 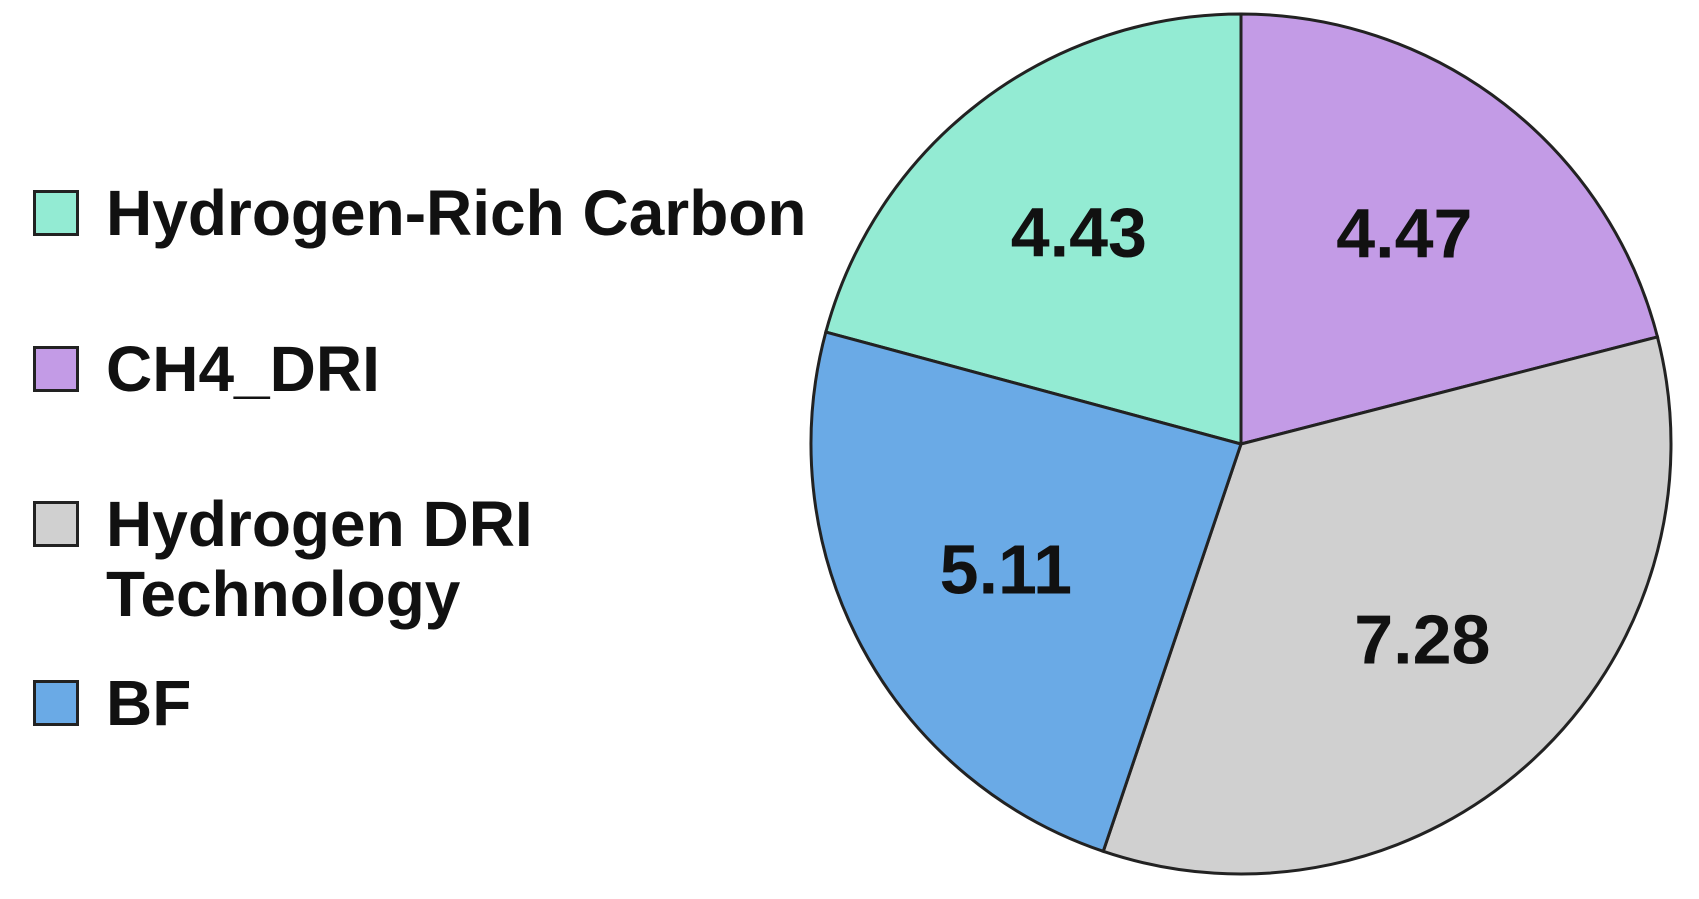 What do you see at coordinates (456, 213) in the screenshot?
I see `legend-label: Hydrogen-Rich Carbon` at bounding box center [456, 213].